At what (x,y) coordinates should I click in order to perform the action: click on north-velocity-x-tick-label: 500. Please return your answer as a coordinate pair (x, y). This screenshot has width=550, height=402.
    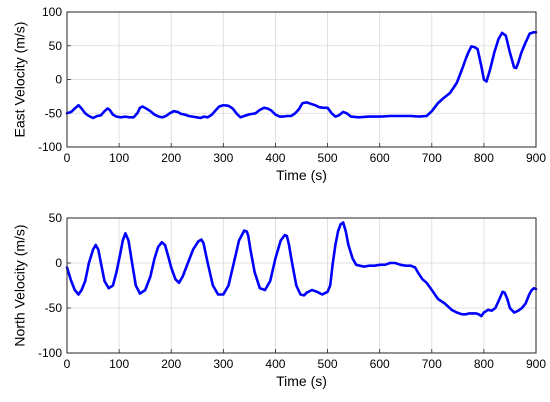
    Looking at the image, I should click on (328, 364).